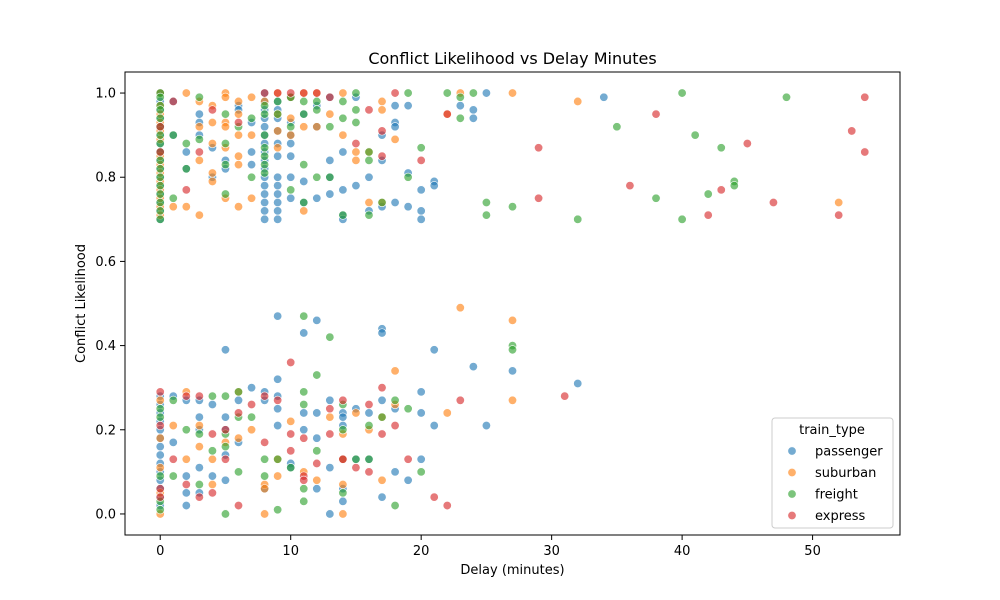  What do you see at coordinates (160, 551) in the screenshot?
I see `x-tick-label: 0` at bounding box center [160, 551].